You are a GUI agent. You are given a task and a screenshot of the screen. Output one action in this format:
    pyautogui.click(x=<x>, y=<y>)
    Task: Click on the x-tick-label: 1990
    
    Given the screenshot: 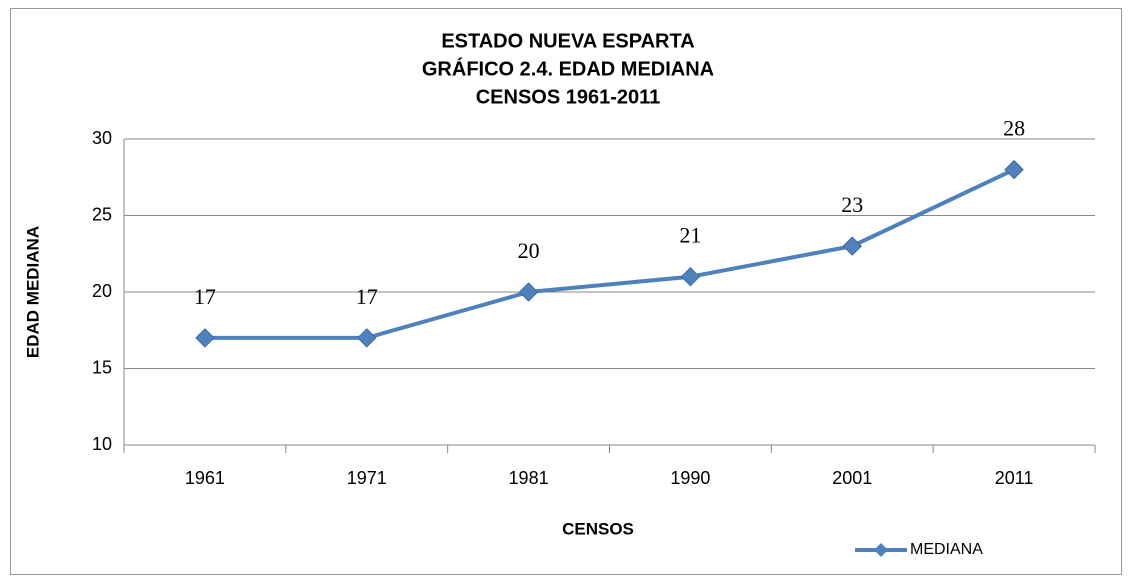 What is the action you would take?
    pyautogui.click(x=690, y=478)
    